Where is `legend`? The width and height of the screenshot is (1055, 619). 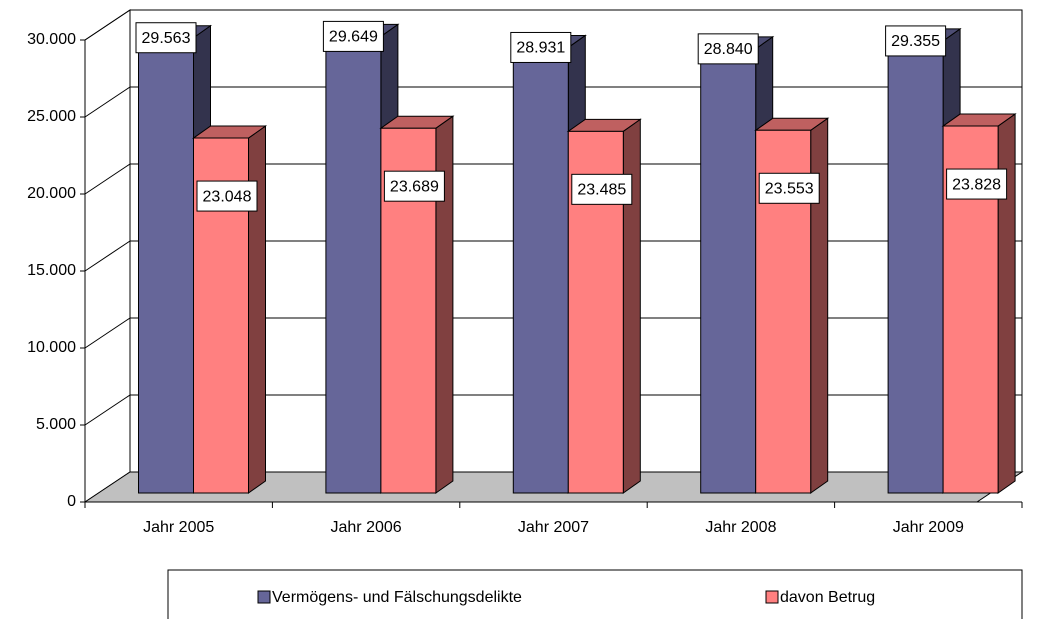 legend is located at coordinates (595, 594).